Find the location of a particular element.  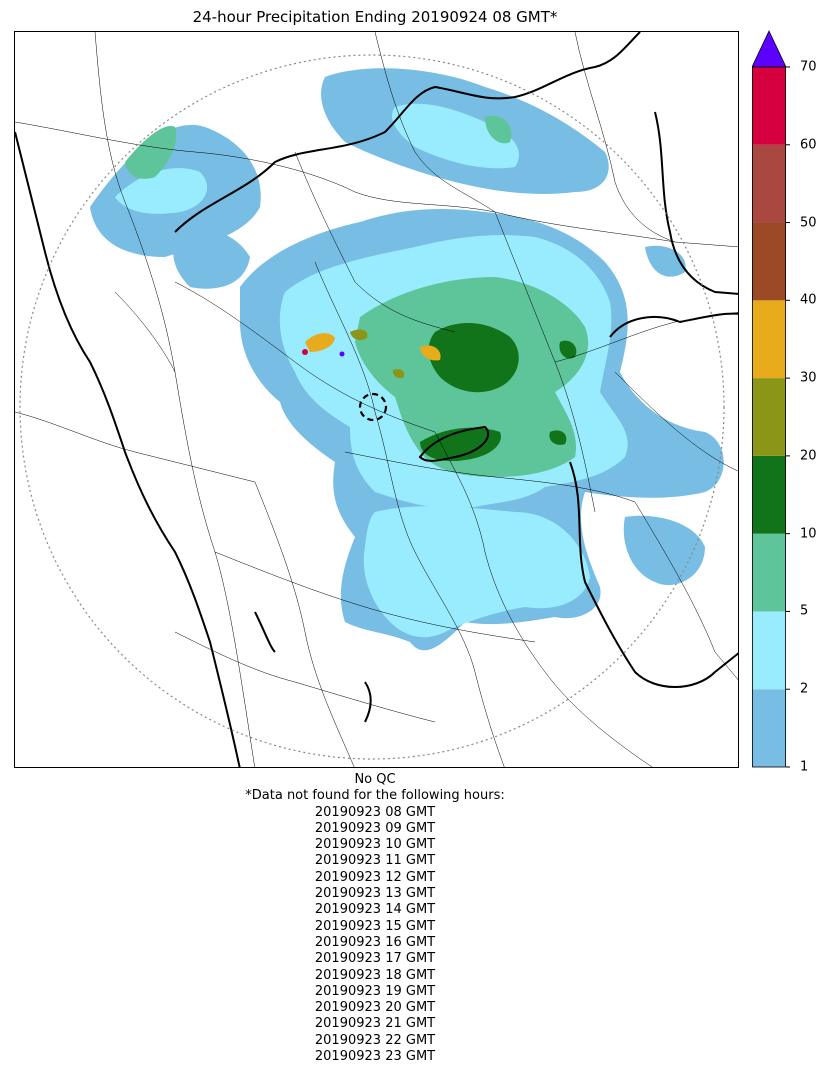

missing-hour-item: 20190923 08 GMT is located at coordinates (375, 812).